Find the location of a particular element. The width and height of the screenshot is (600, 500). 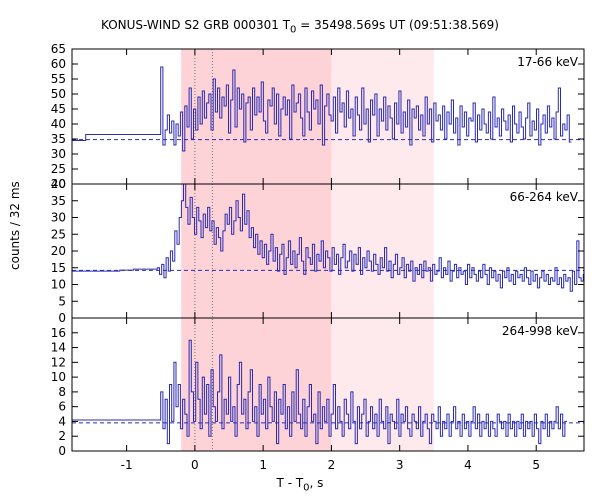

x-tick-label-5: 5 is located at coordinates (536, 465).